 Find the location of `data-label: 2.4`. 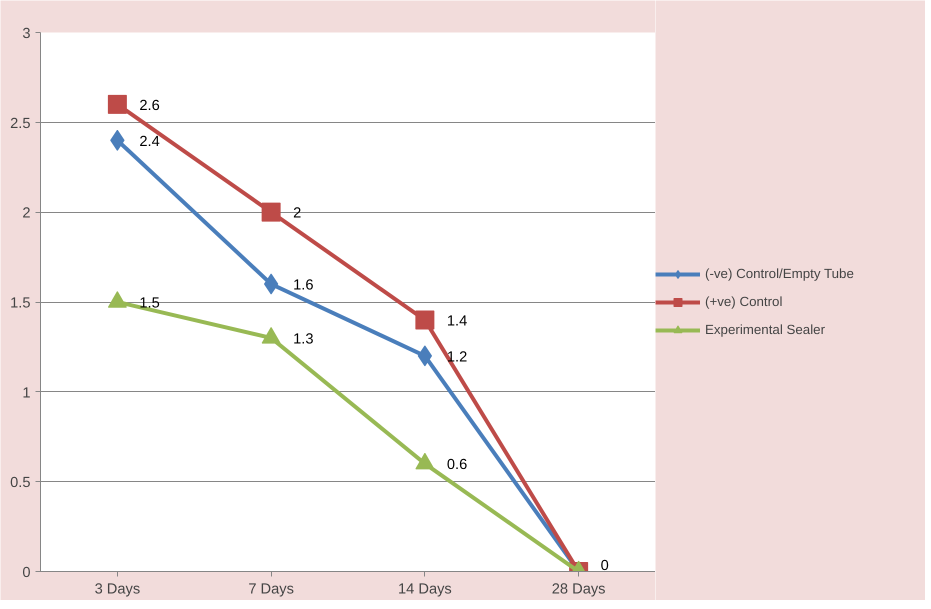

data-label: 2.4 is located at coordinates (149, 142).